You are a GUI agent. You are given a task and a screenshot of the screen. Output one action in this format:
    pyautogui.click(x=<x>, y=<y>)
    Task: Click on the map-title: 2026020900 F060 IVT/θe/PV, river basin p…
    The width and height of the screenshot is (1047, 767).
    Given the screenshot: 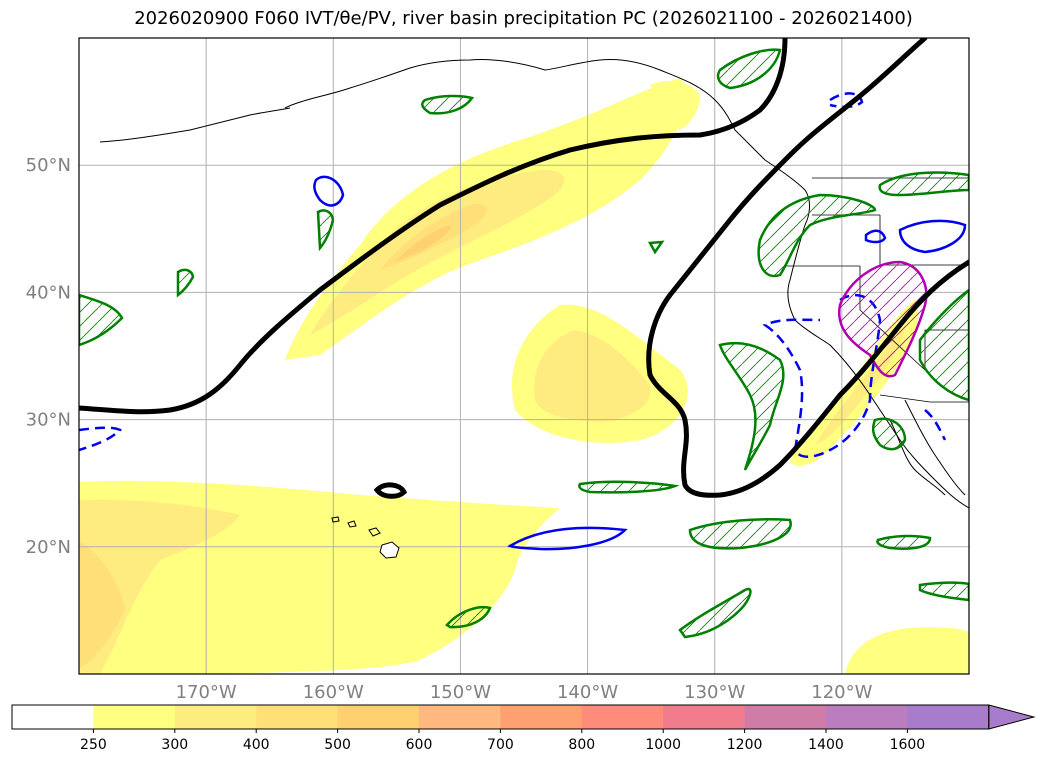 What is the action you would take?
    pyautogui.click(x=523, y=18)
    